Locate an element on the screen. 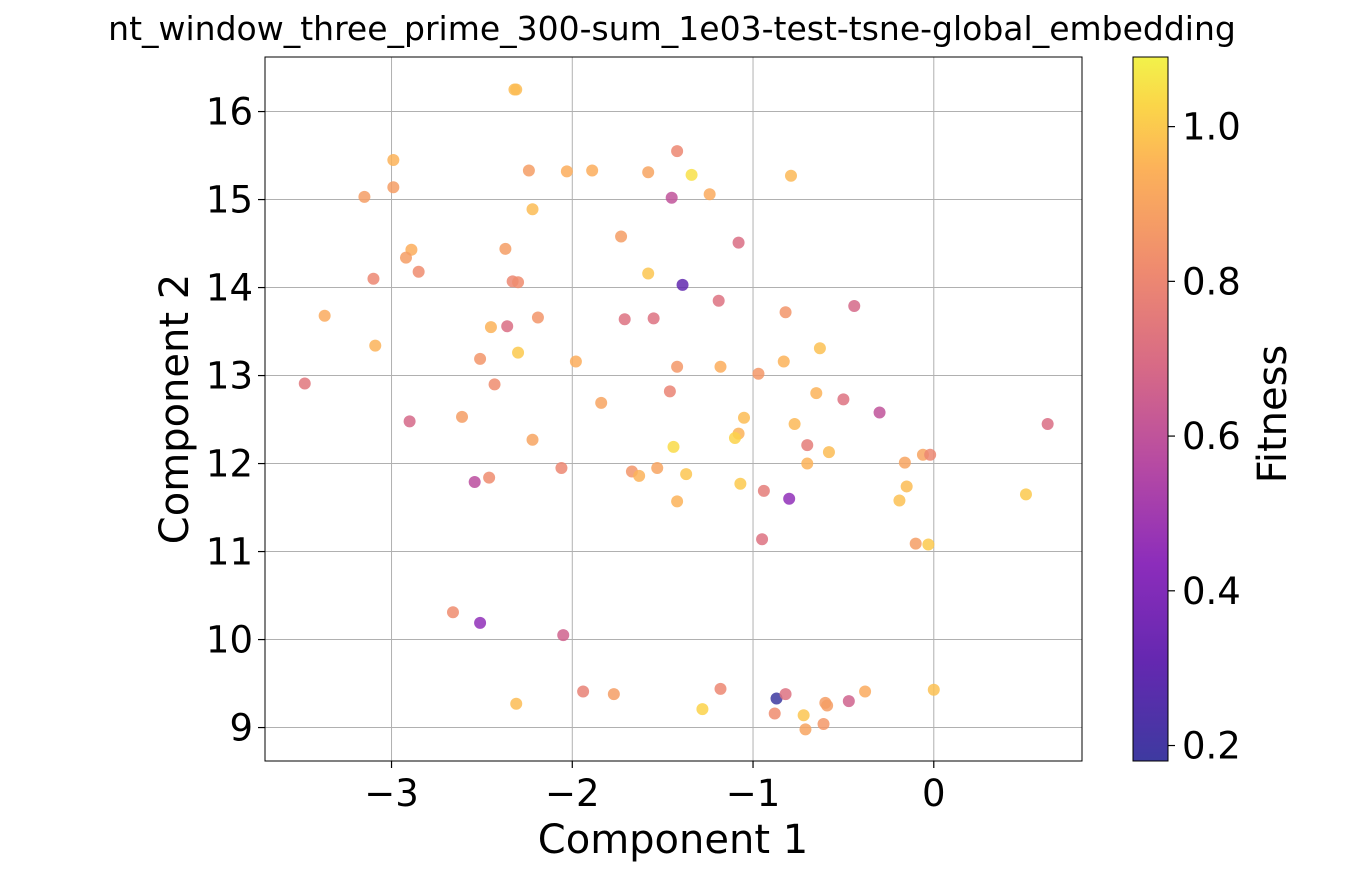  x-axis-ticks: −3 −2 −1 0 is located at coordinates (655, 788).